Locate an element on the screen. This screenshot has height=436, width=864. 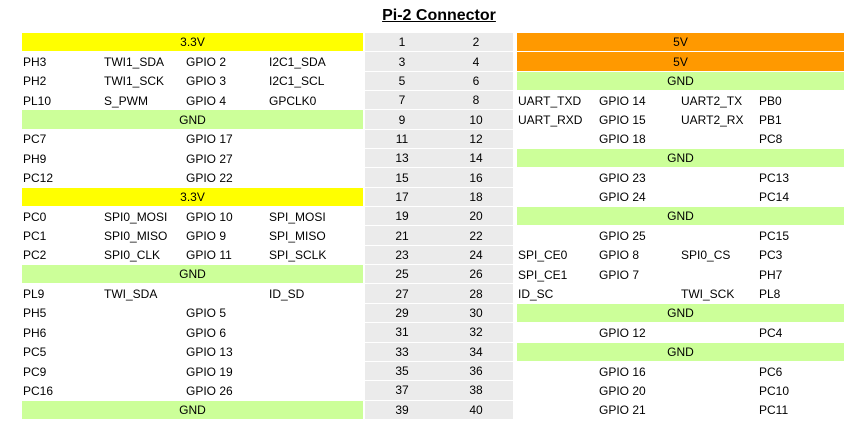
pin-name-cell: PC16 is located at coordinates (38, 390).